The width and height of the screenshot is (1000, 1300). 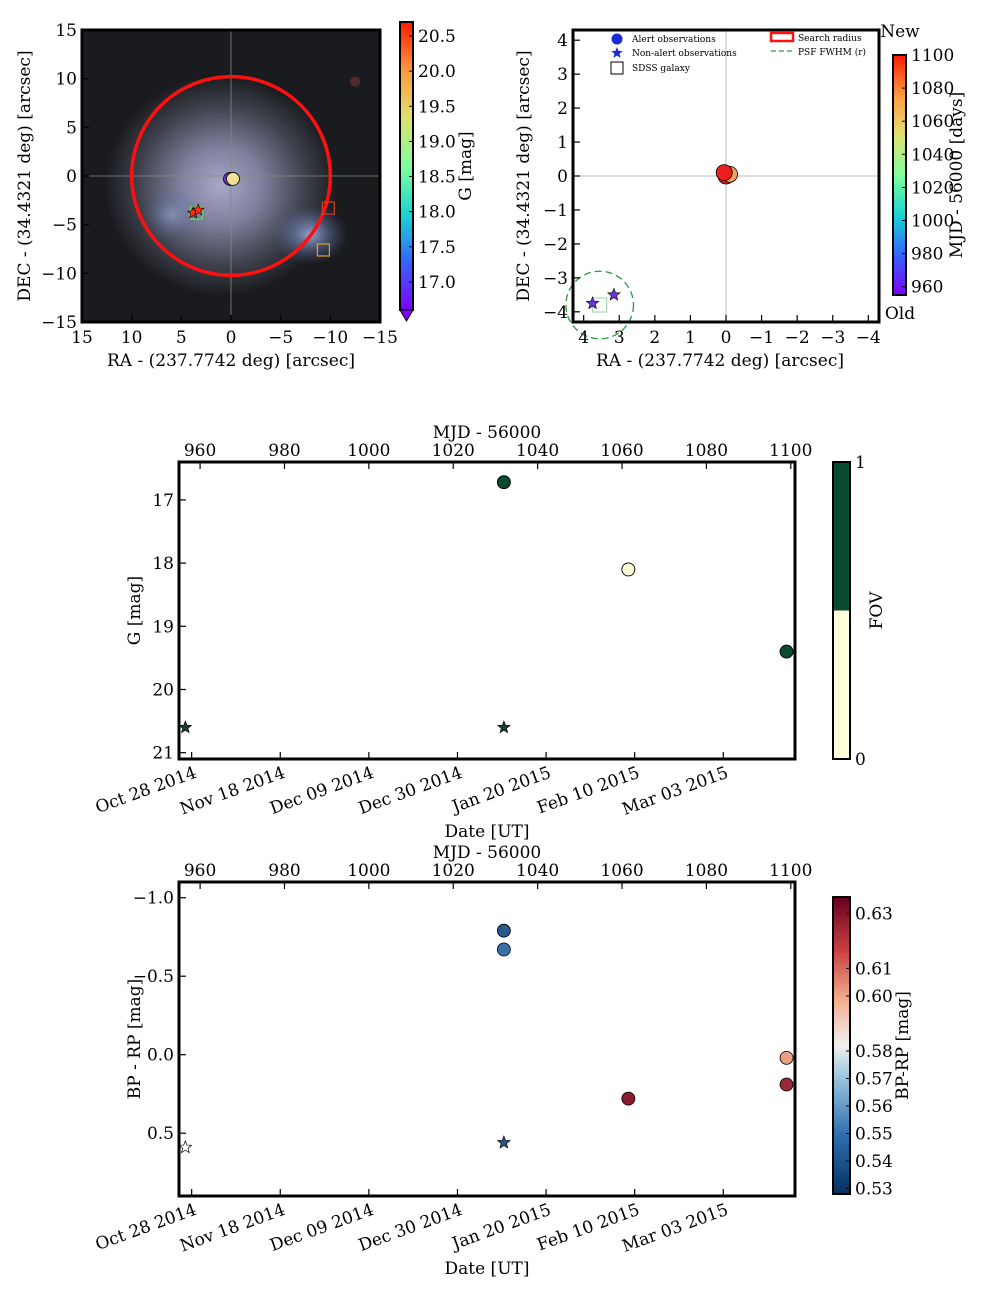 I want to click on colorbar-tick-label: 1040, so click(x=932, y=155).